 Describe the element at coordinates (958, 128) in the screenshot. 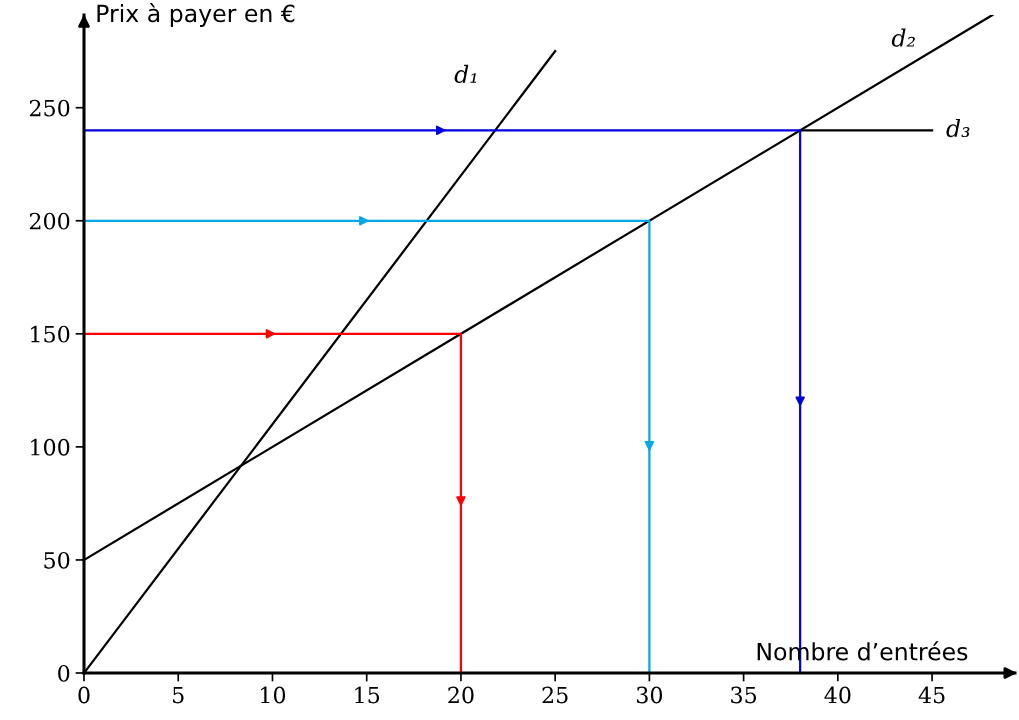

I see `series-label: d₃` at that location.